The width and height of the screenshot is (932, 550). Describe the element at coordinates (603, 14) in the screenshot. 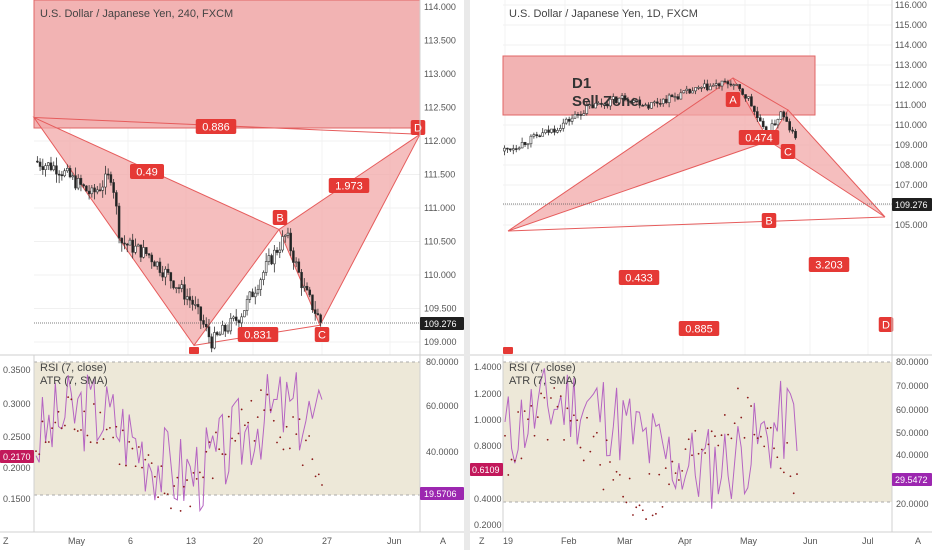

I see `right-chart-title: U.S. Dollar / Japanese Yen, 1D, FXCM` at that location.